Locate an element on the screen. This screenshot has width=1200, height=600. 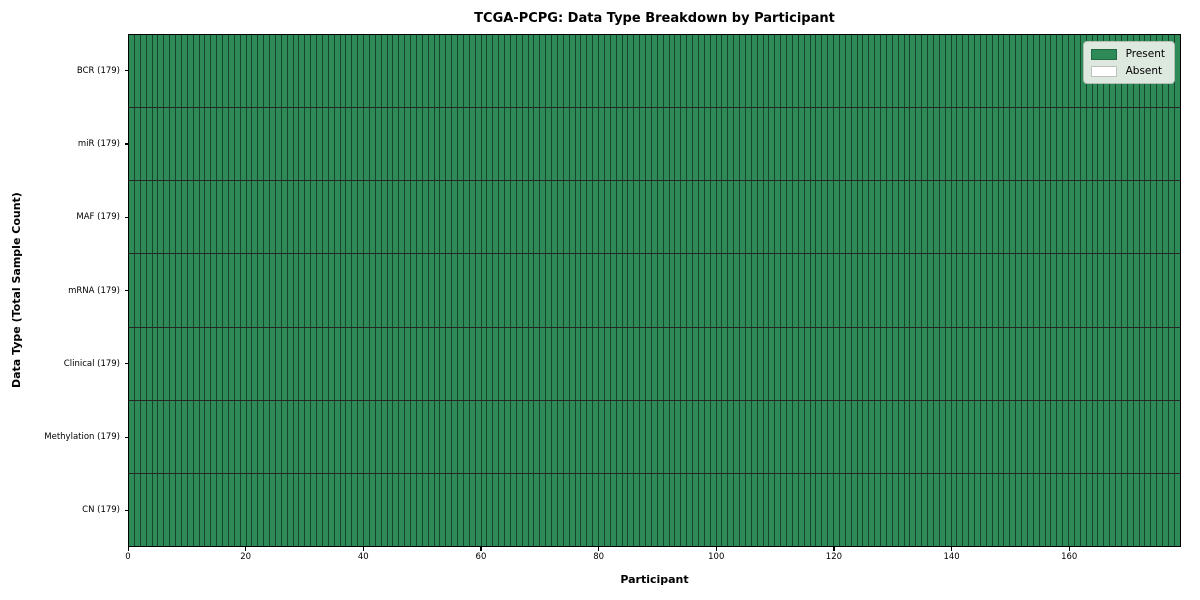
x-axis: 0 20 40 60 80 100 120 140 160 is located at coordinates (653, 562).